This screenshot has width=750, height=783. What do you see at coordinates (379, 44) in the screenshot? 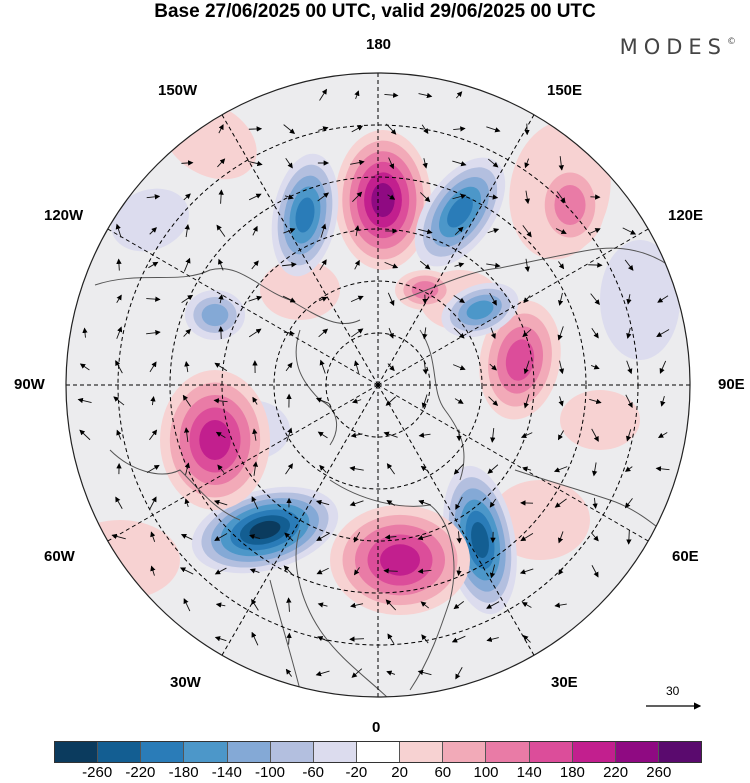
I see `lon-label-top: 180` at bounding box center [379, 44].